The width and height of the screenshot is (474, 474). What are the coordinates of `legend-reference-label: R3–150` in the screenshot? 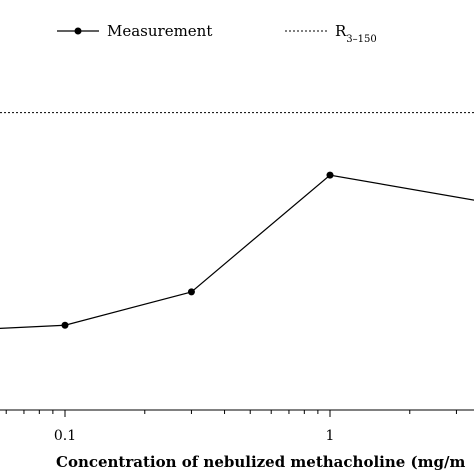 It's located at (356, 33).